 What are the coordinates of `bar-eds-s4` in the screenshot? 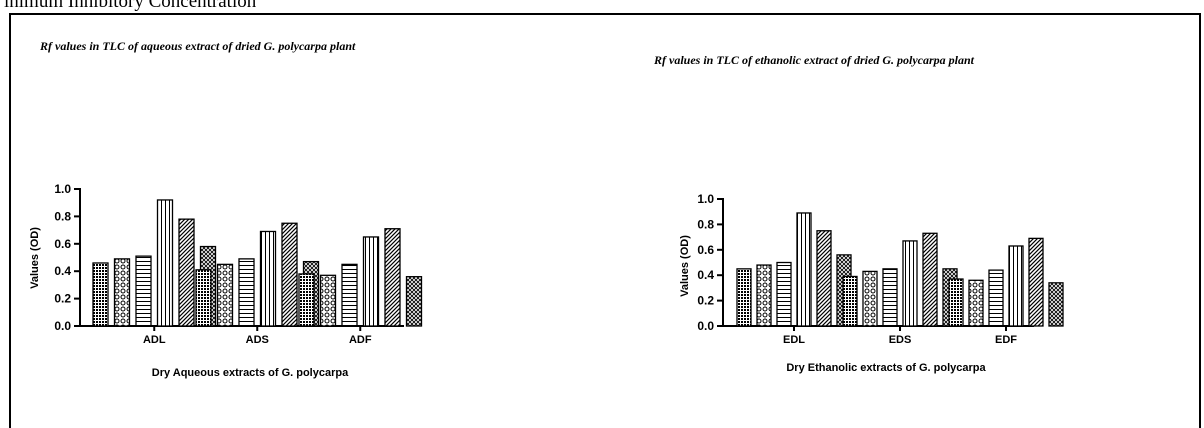 It's located at (910, 283).